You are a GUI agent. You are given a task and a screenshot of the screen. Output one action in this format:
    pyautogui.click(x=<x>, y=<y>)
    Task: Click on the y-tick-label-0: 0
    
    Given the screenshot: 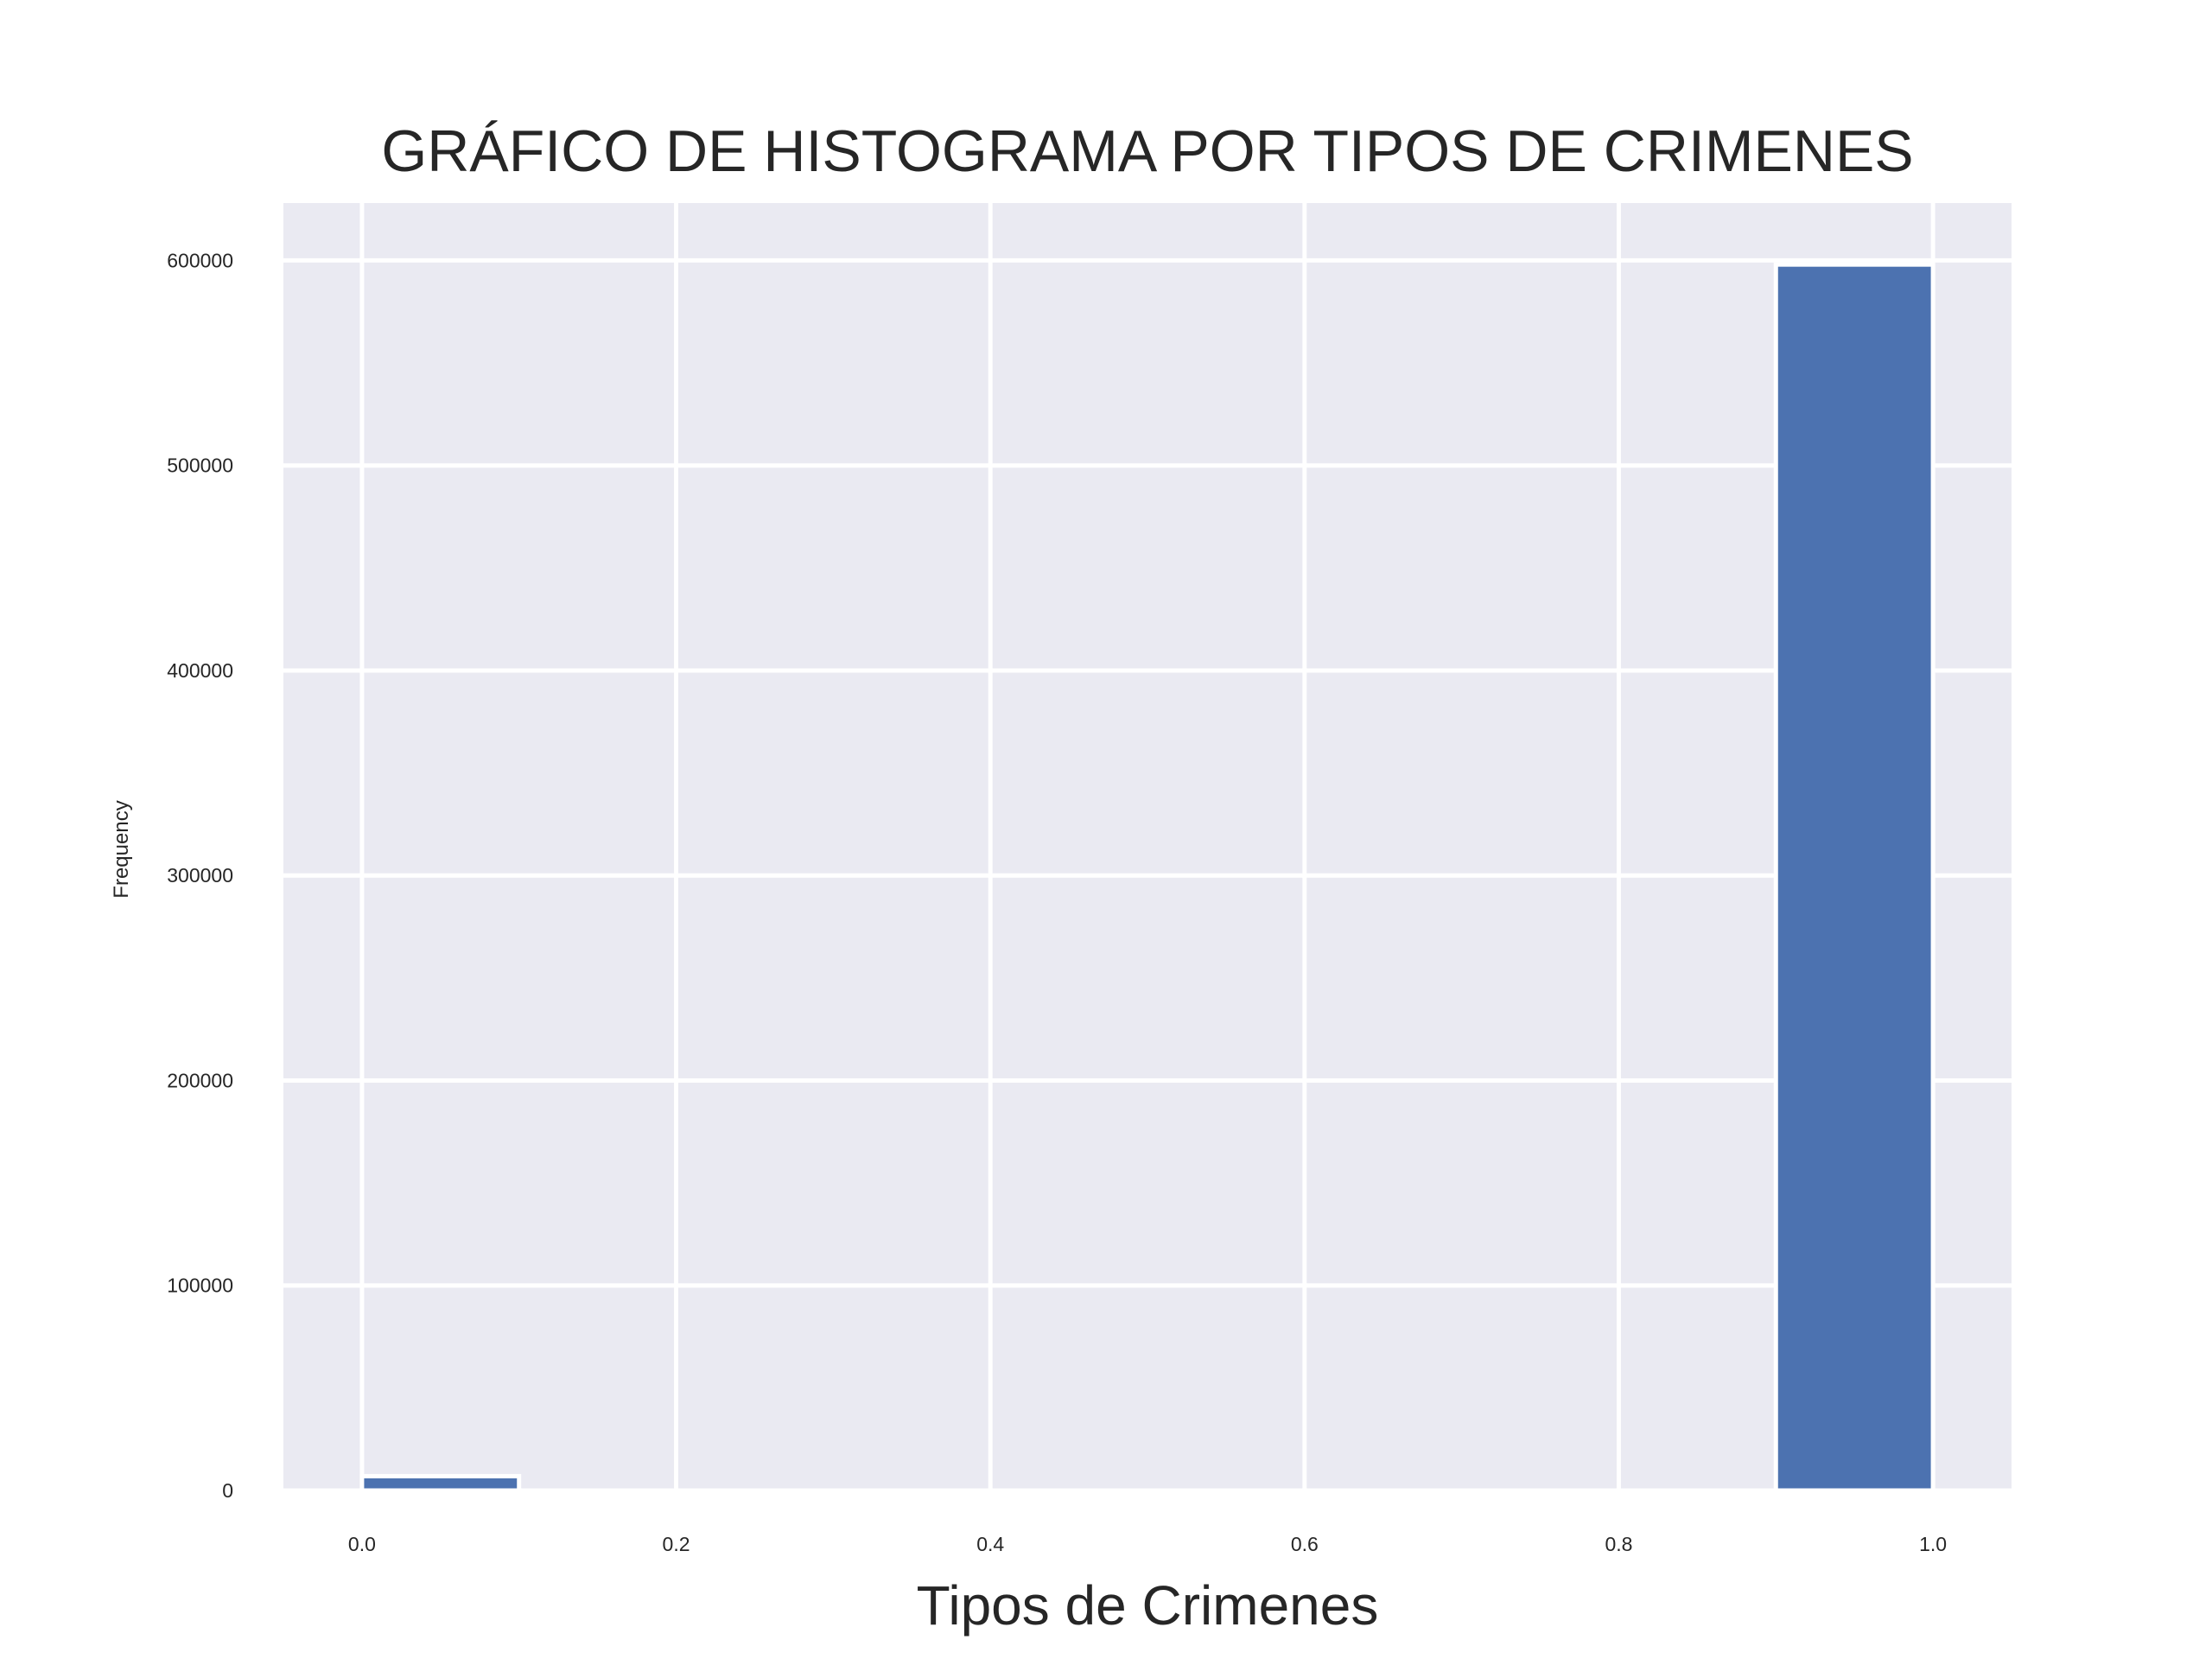 What is the action you would take?
    pyautogui.click(x=227, y=1490)
    